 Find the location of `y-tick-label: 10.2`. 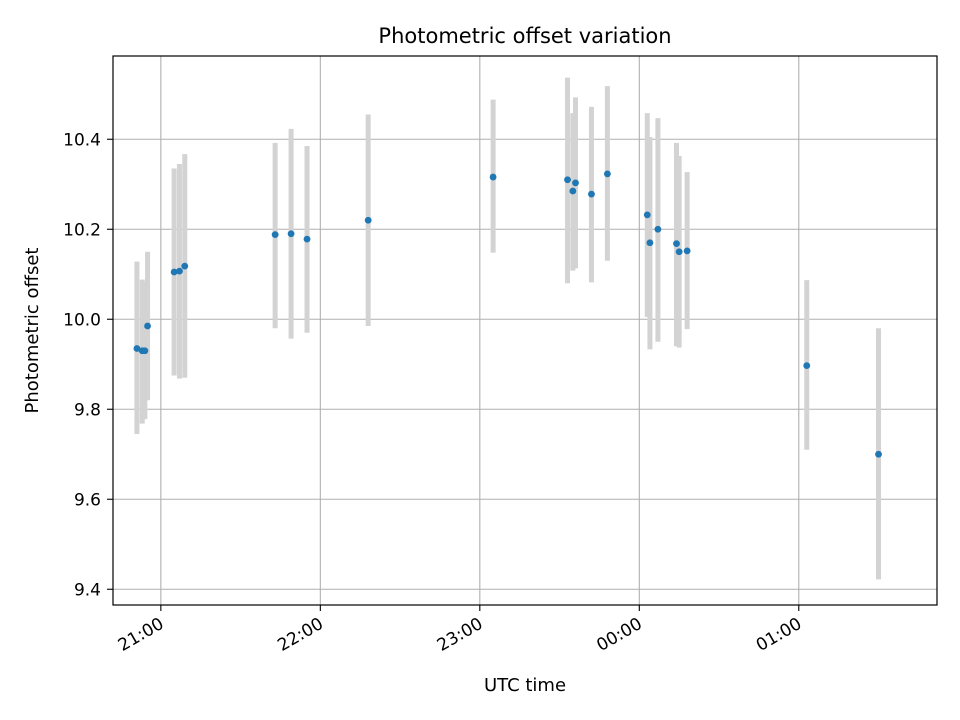

y-tick-label: 10.2 is located at coordinates (82, 230).